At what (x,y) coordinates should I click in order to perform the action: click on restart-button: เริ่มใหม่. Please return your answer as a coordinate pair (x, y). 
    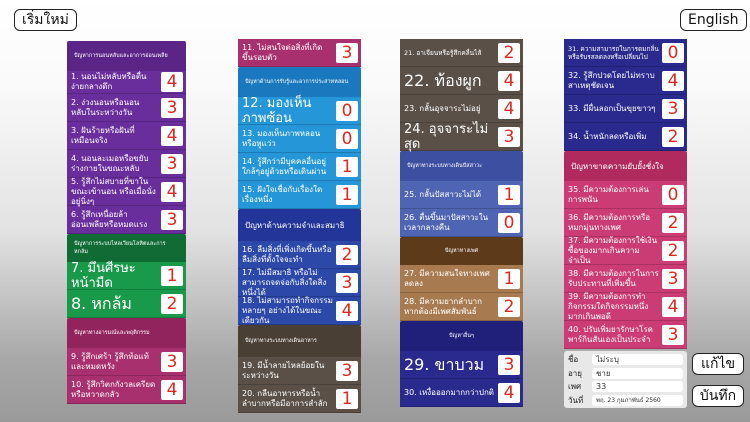
    Looking at the image, I should click on (45, 20).